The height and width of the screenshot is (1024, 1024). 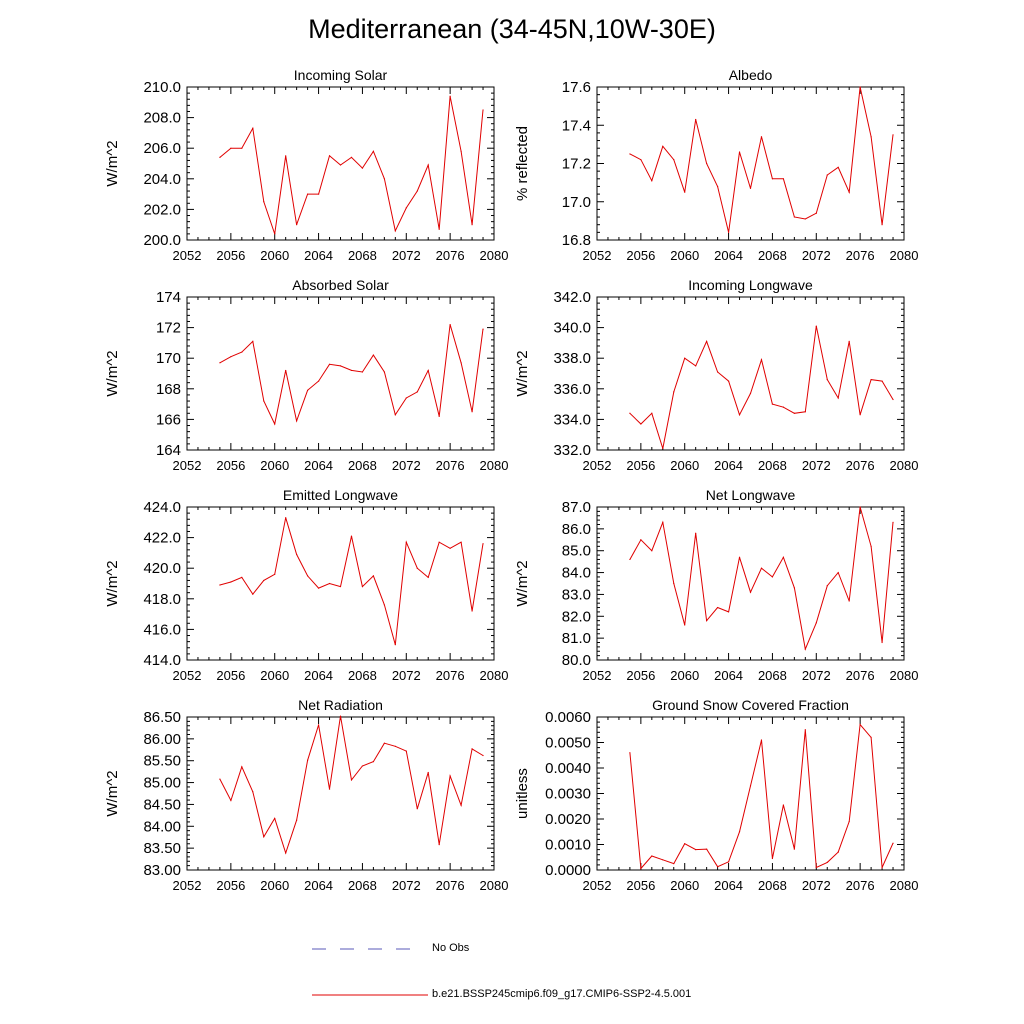 I want to click on y-tick-label: 418.0, so click(x=162, y=599).